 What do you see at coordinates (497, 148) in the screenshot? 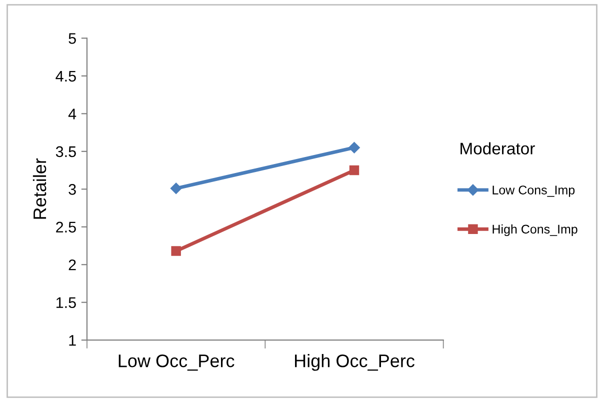
I see `legend-title: Moderator` at bounding box center [497, 148].